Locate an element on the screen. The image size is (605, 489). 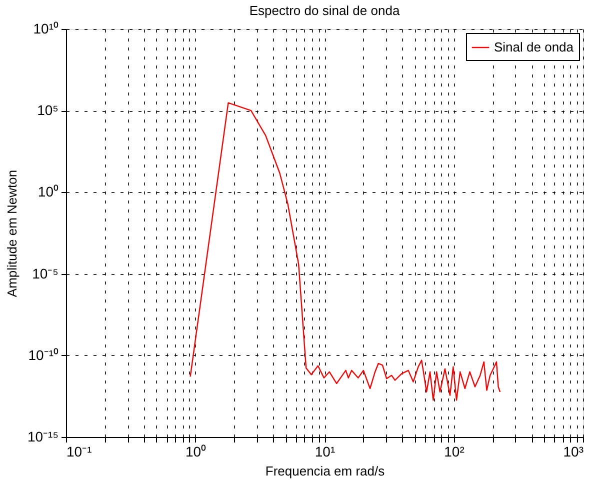
x-axis-title: Frequencia em rad/s is located at coordinates (325, 471).